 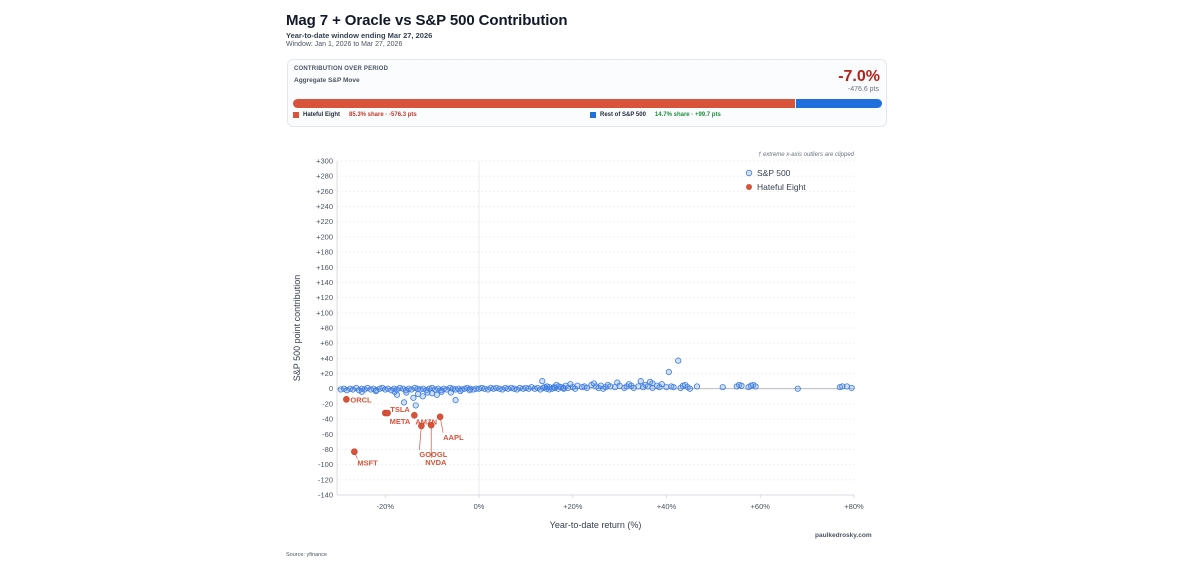 What do you see at coordinates (324, 267) in the screenshot?
I see `y-tick-label: +160` at bounding box center [324, 267].